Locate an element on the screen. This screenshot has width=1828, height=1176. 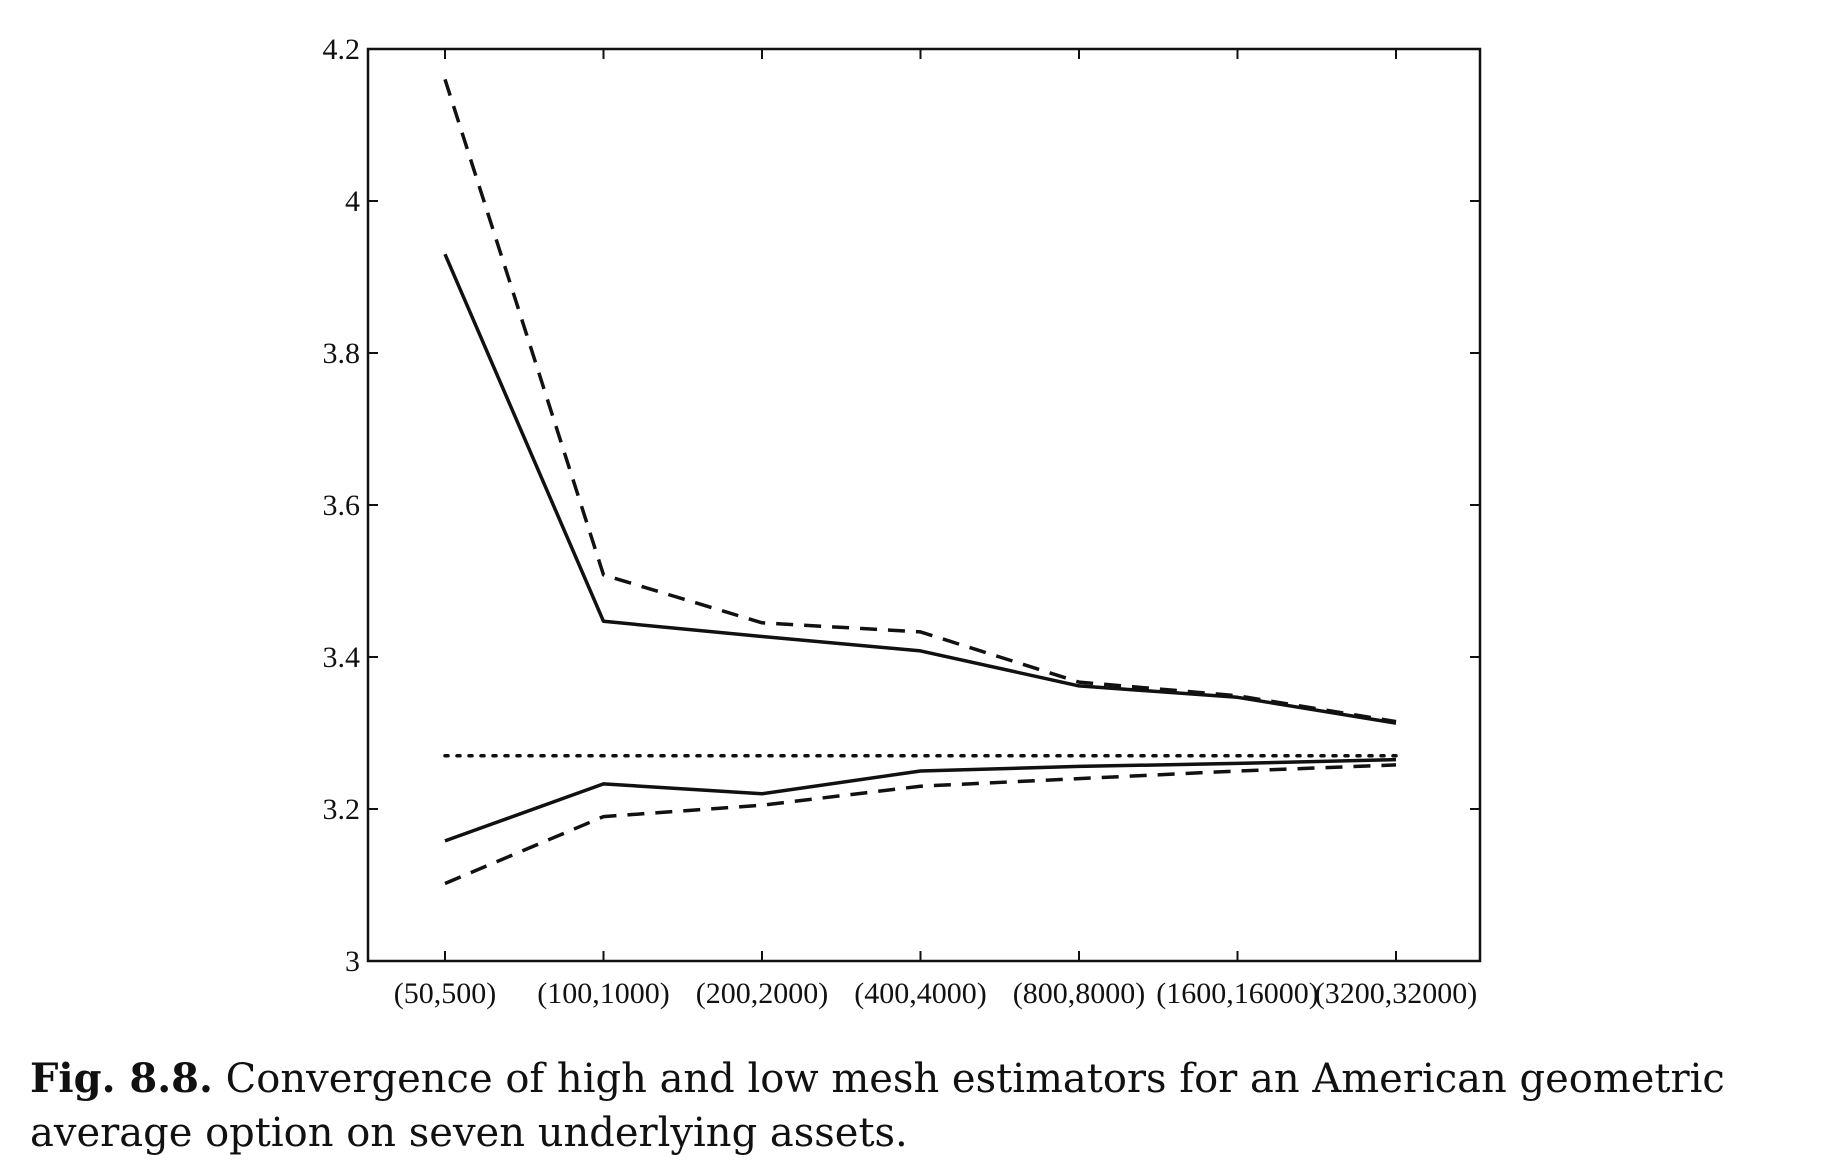
figure-label: Fig. 8.8. is located at coordinates (121, 1078).